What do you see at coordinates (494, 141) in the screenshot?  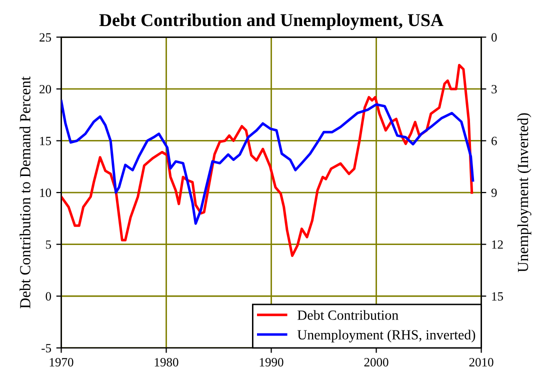 I see `y2-tick-label: 6` at bounding box center [494, 141].